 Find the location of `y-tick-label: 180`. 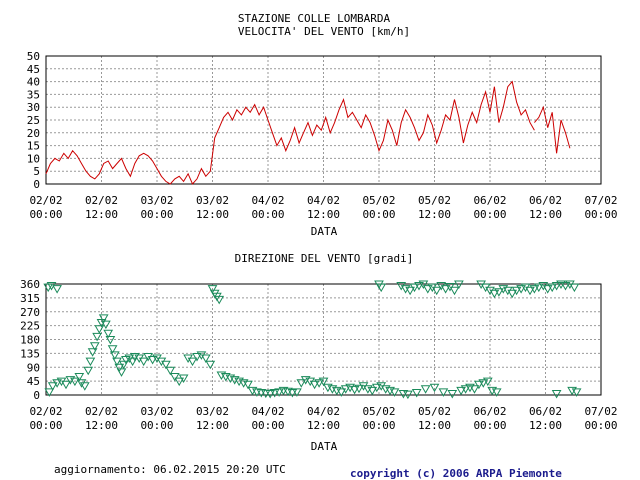

y-tick-label: 180 is located at coordinates (30, 340).